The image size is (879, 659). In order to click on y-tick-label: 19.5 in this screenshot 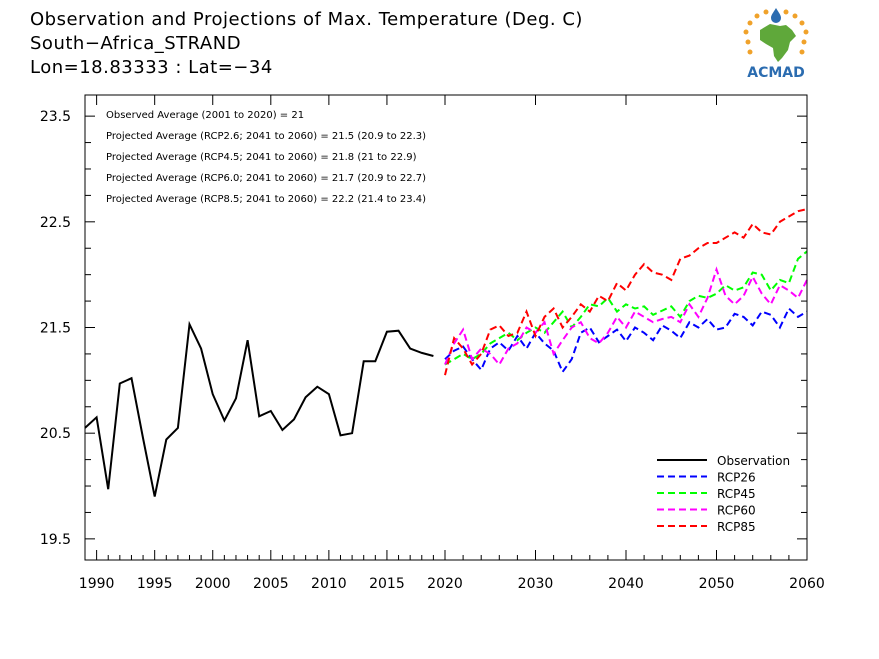, I will do `click(55, 540)`.